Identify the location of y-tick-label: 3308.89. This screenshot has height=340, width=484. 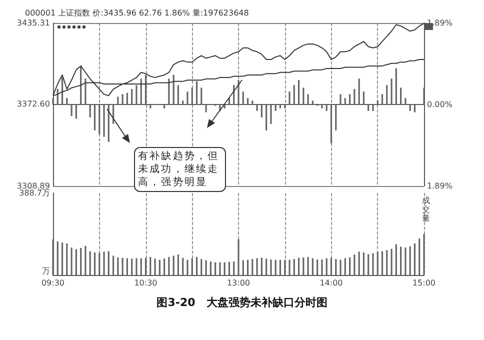
(33, 186).